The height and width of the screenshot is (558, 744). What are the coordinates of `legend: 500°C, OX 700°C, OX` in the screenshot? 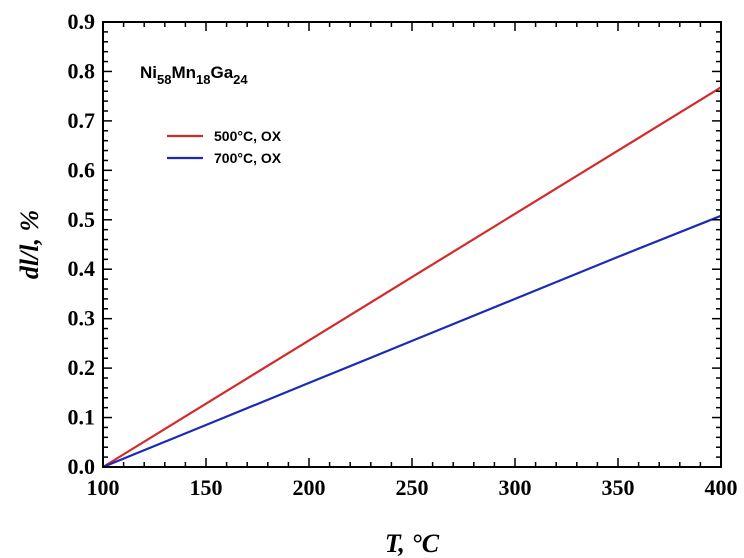 It's located at (224, 147).